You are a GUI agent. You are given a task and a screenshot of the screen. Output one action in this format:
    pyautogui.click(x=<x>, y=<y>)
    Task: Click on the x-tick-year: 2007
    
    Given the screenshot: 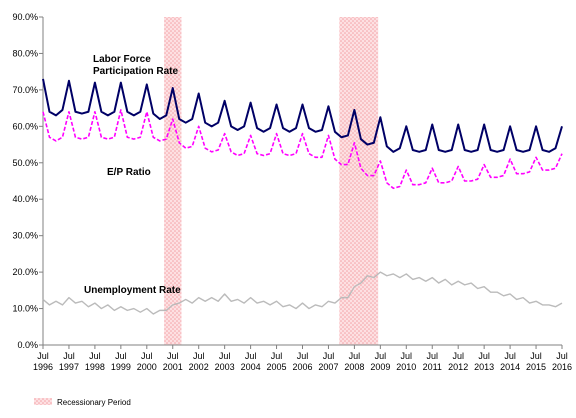 What is the action you would take?
    pyautogui.click(x=328, y=367)
    